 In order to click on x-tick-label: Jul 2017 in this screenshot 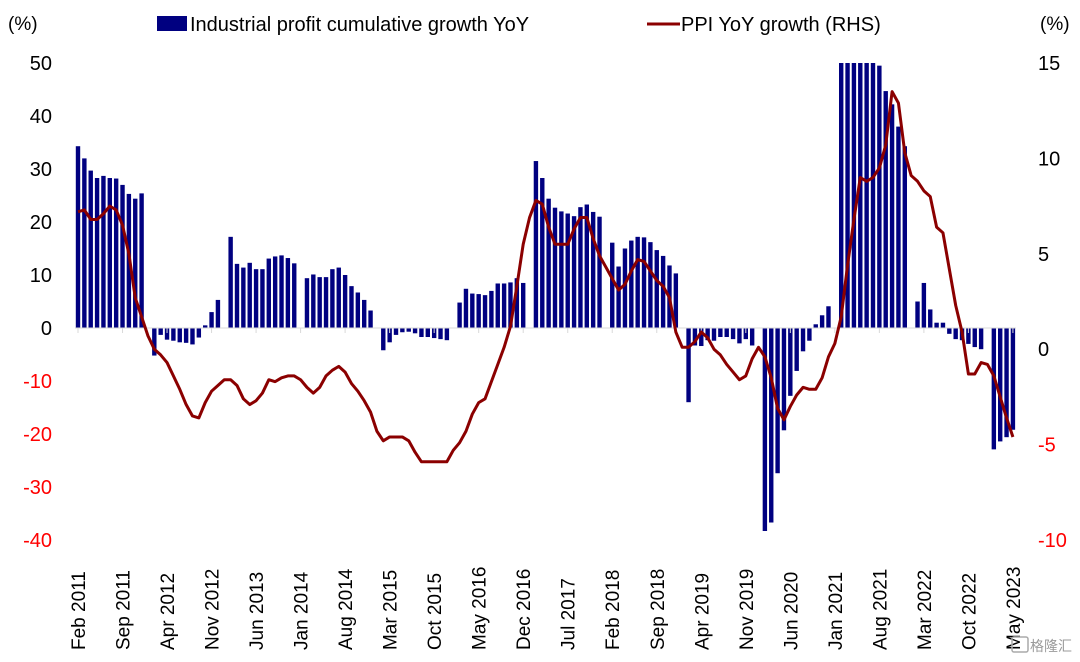, I will do `click(569, 614)`.